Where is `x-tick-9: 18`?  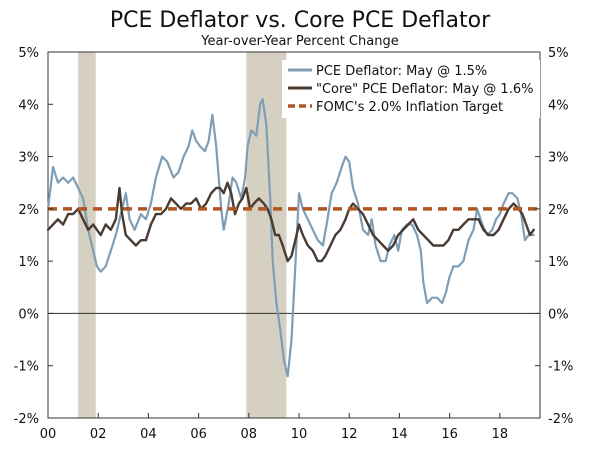 x-tick-9: 18 is located at coordinates (500, 434).